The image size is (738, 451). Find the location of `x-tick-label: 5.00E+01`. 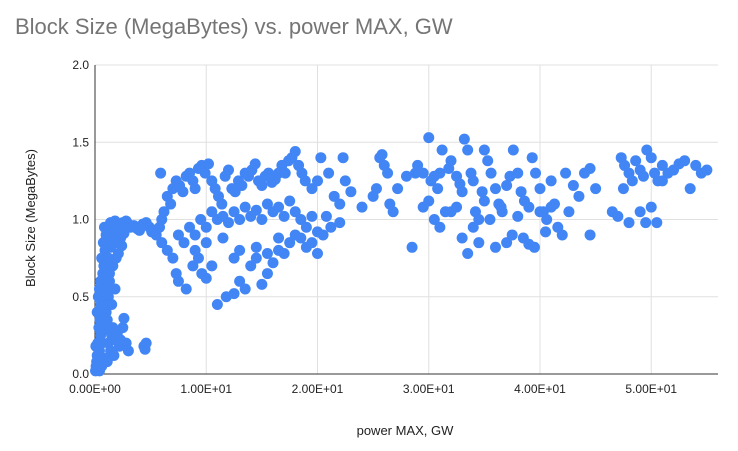

x-tick-label: 5.00E+01 is located at coordinates (651, 389).